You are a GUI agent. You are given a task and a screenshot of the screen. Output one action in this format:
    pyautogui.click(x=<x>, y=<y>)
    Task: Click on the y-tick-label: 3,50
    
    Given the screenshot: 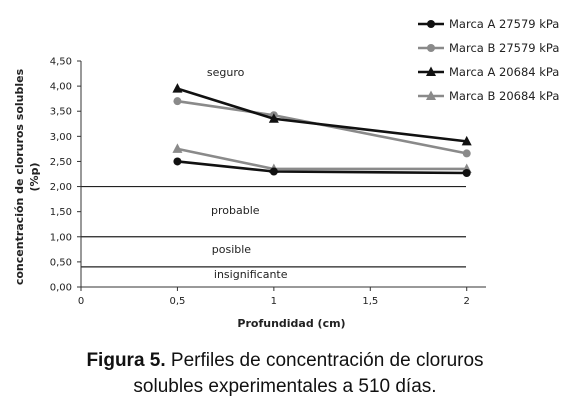 What is the action you would take?
    pyautogui.click(x=61, y=112)
    